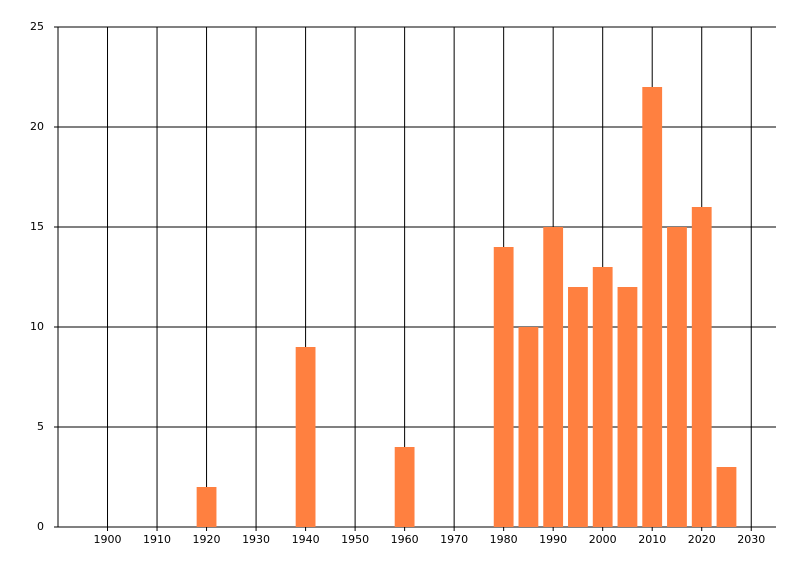 The width and height of the screenshot is (800, 576). What do you see at coordinates (553, 539) in the screenshot?
I see `x-tick-label: 1990` at bounding box center [553, 539].